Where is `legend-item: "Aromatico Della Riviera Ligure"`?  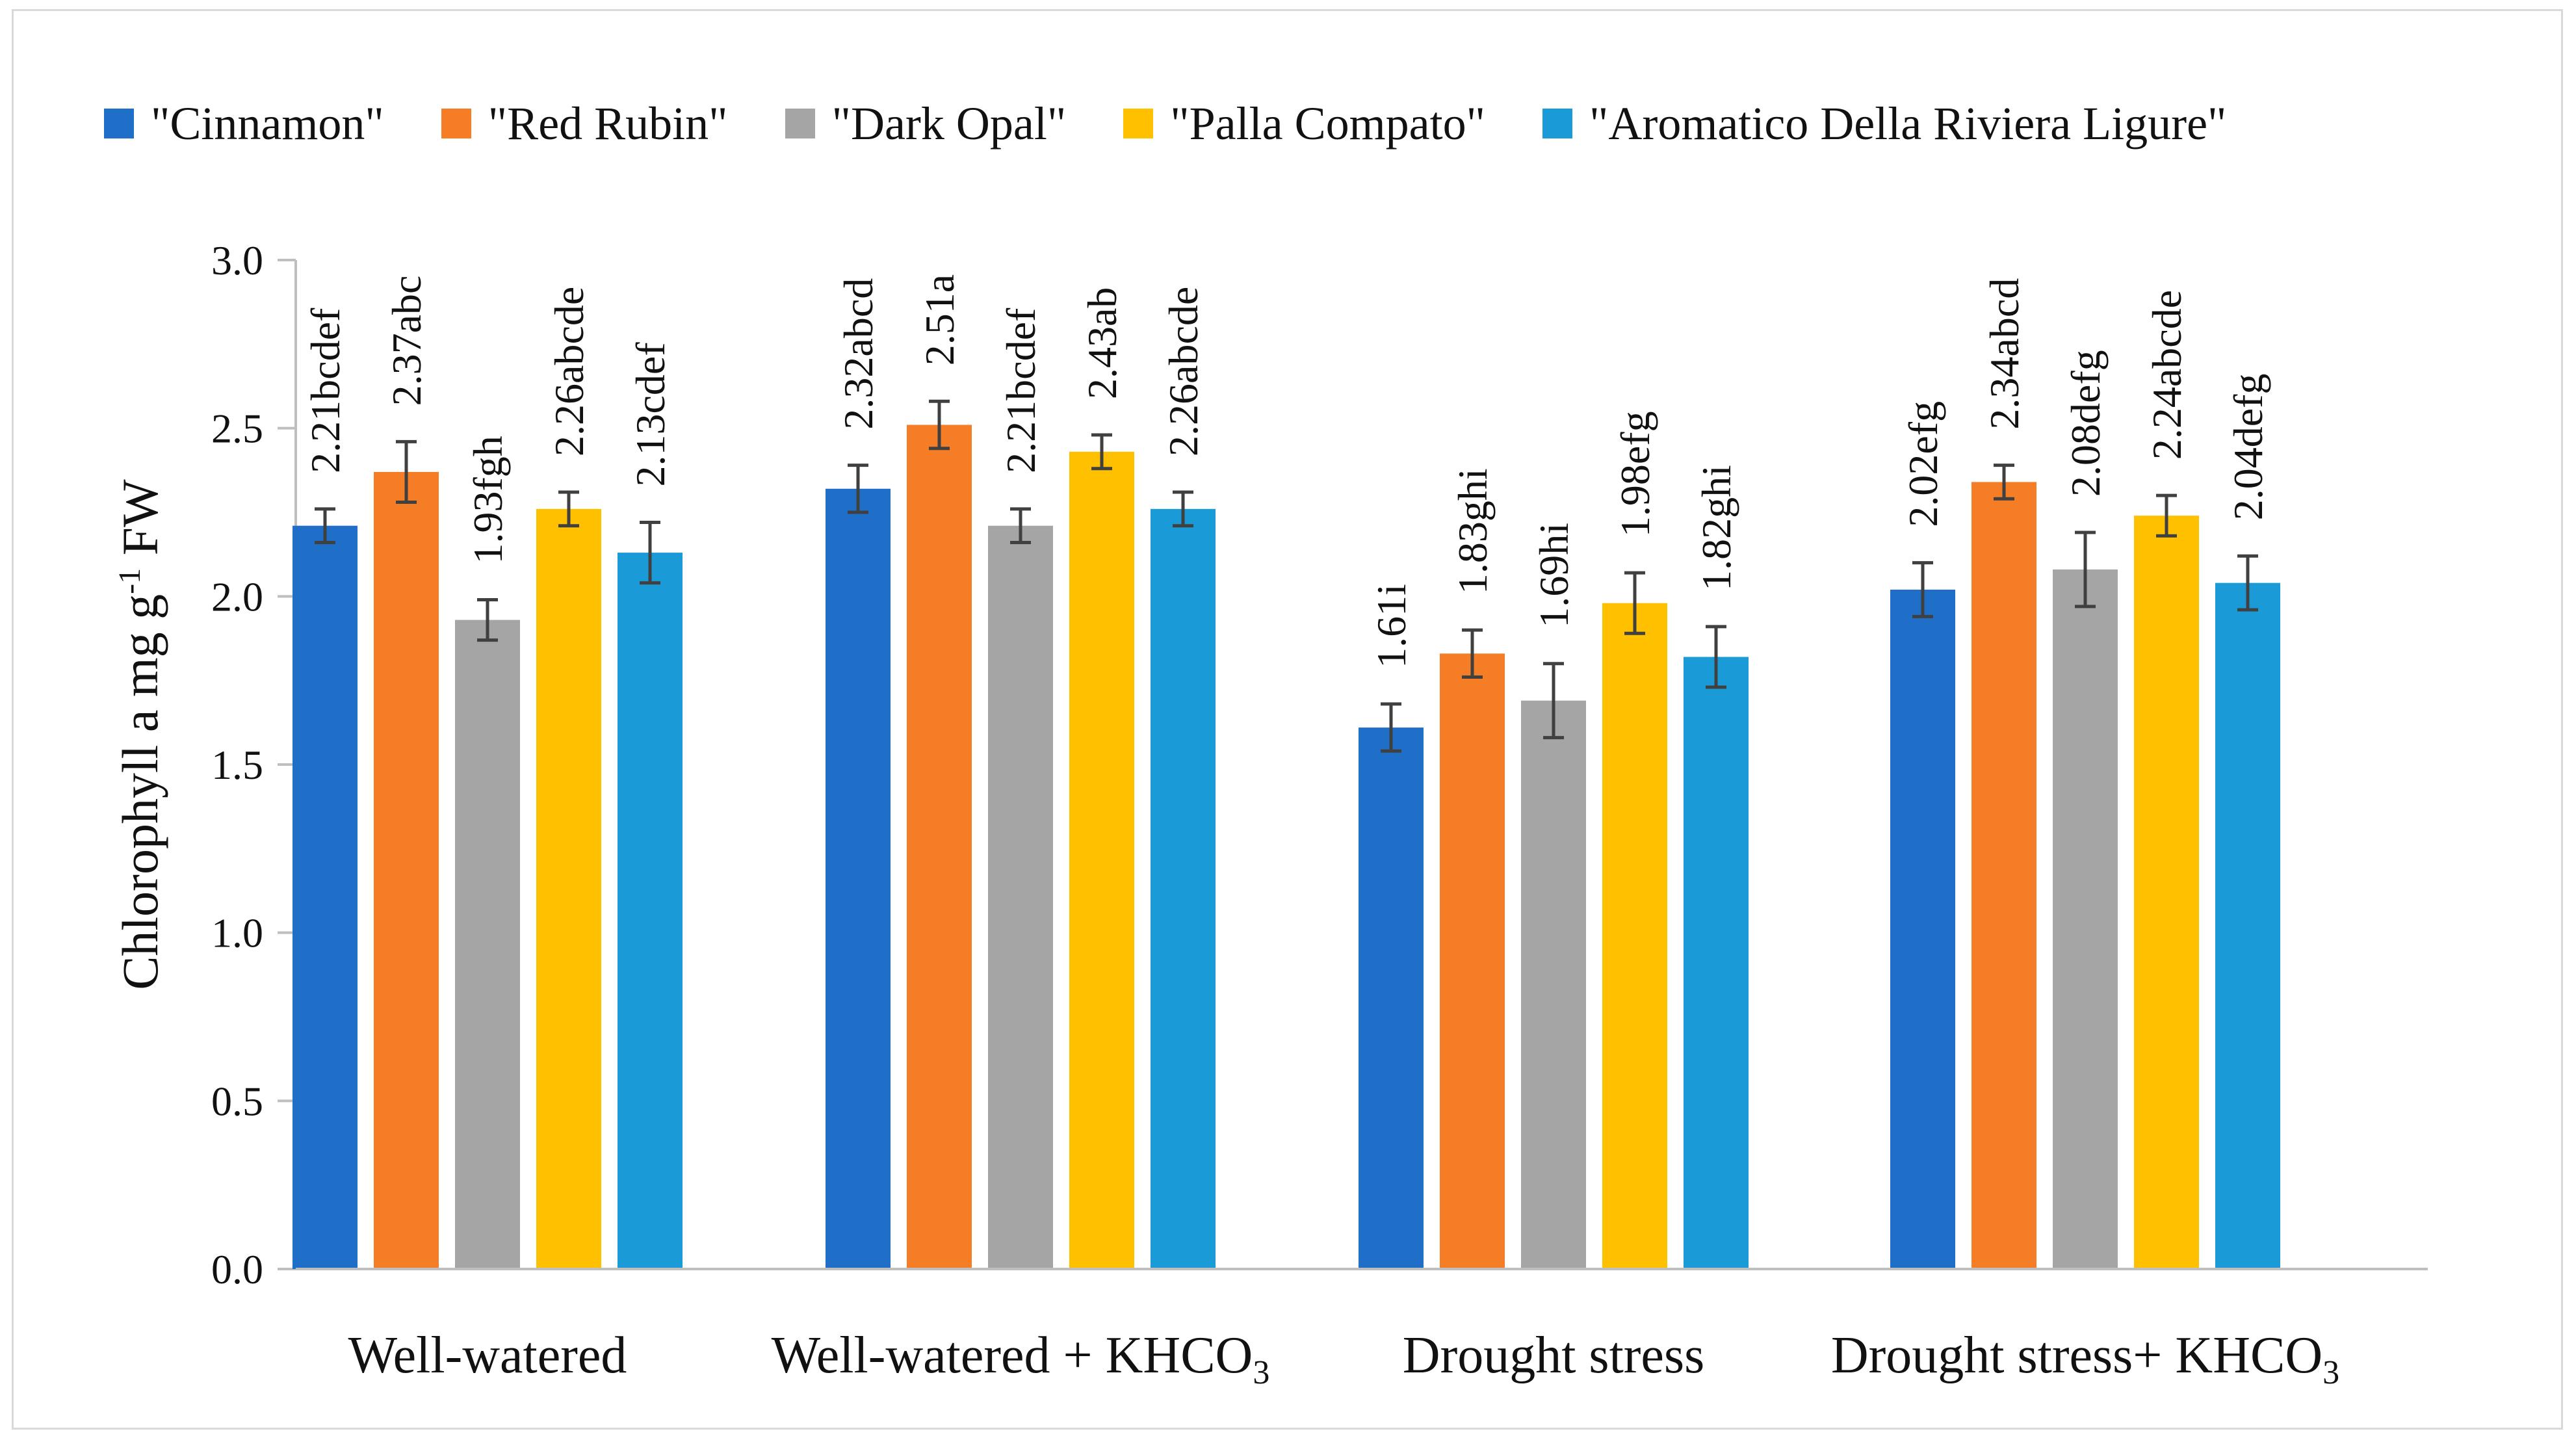 legend-item: "Aromatico Della Riviera Ligure" is located at coordinates (1884, 124).